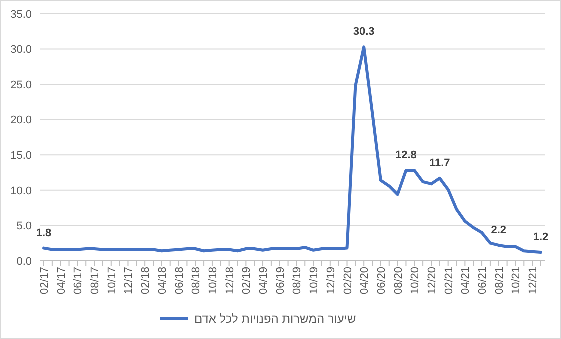 This screenshot has height=339, width=561. Describe the element at coordinates (213, 281) in the screenshot. I see `x-tick-label: 10/18` at that location.